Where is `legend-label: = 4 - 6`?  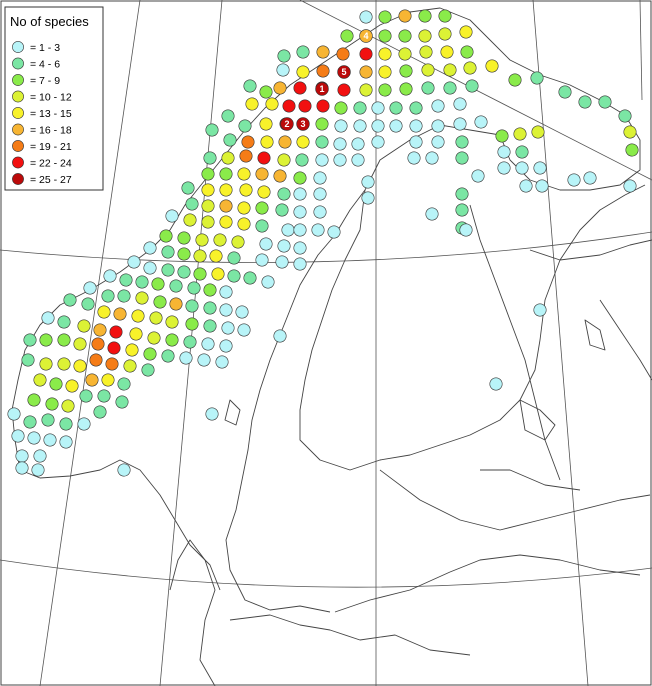 legend-label: = 4 - 6 is located at coordinates (45, 65).